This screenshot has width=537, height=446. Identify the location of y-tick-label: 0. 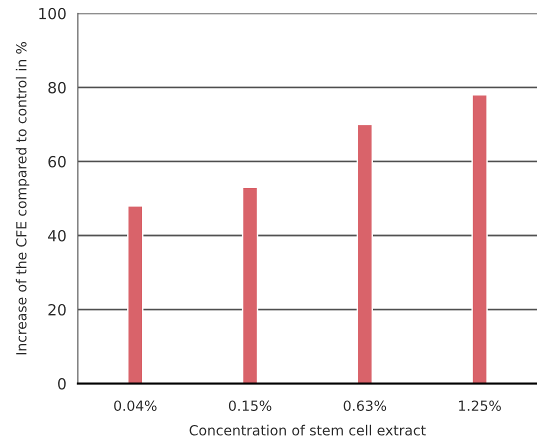
(62, 384).